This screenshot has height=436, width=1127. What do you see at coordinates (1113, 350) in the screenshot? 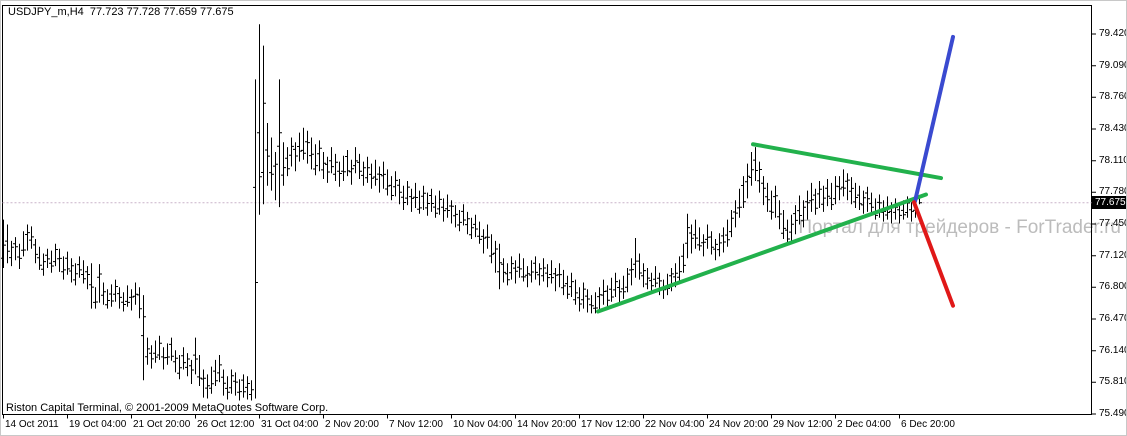
I see `price-axis-label: 76.140` at bounding box center [1113, 350].